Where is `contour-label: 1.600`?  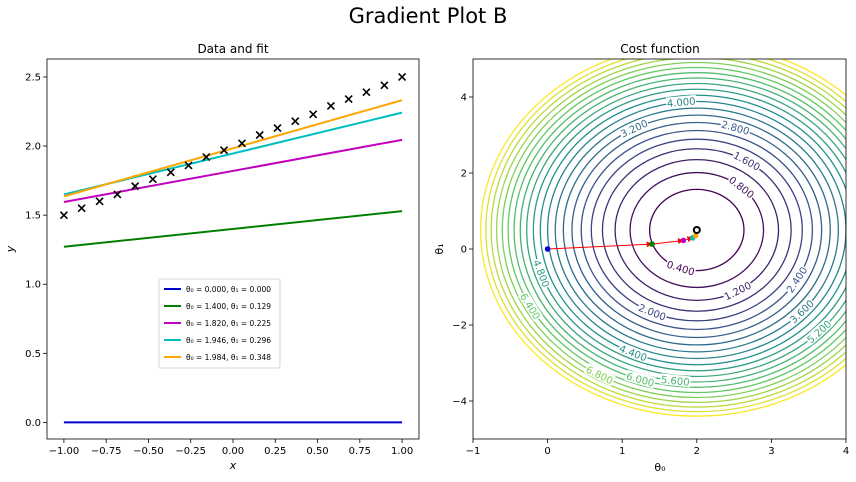
contour-label: 1.600 is located at coordinates (747, 161).